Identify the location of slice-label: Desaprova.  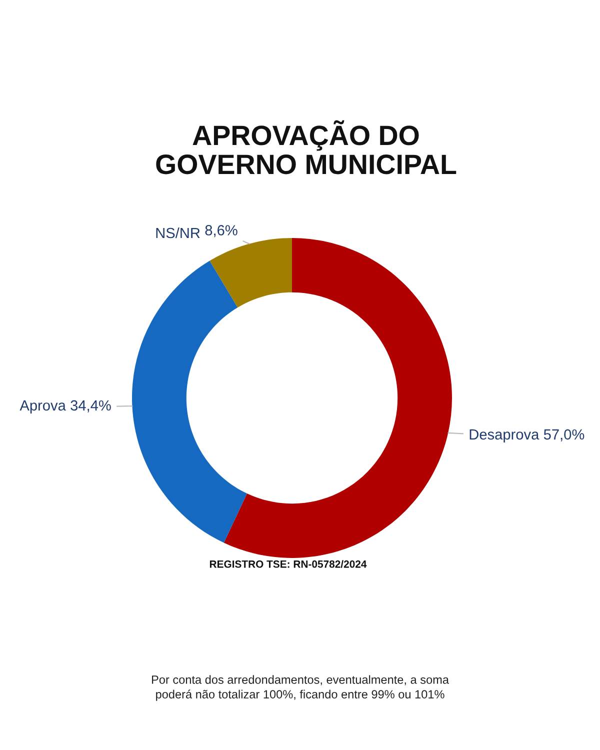
(505, 435).